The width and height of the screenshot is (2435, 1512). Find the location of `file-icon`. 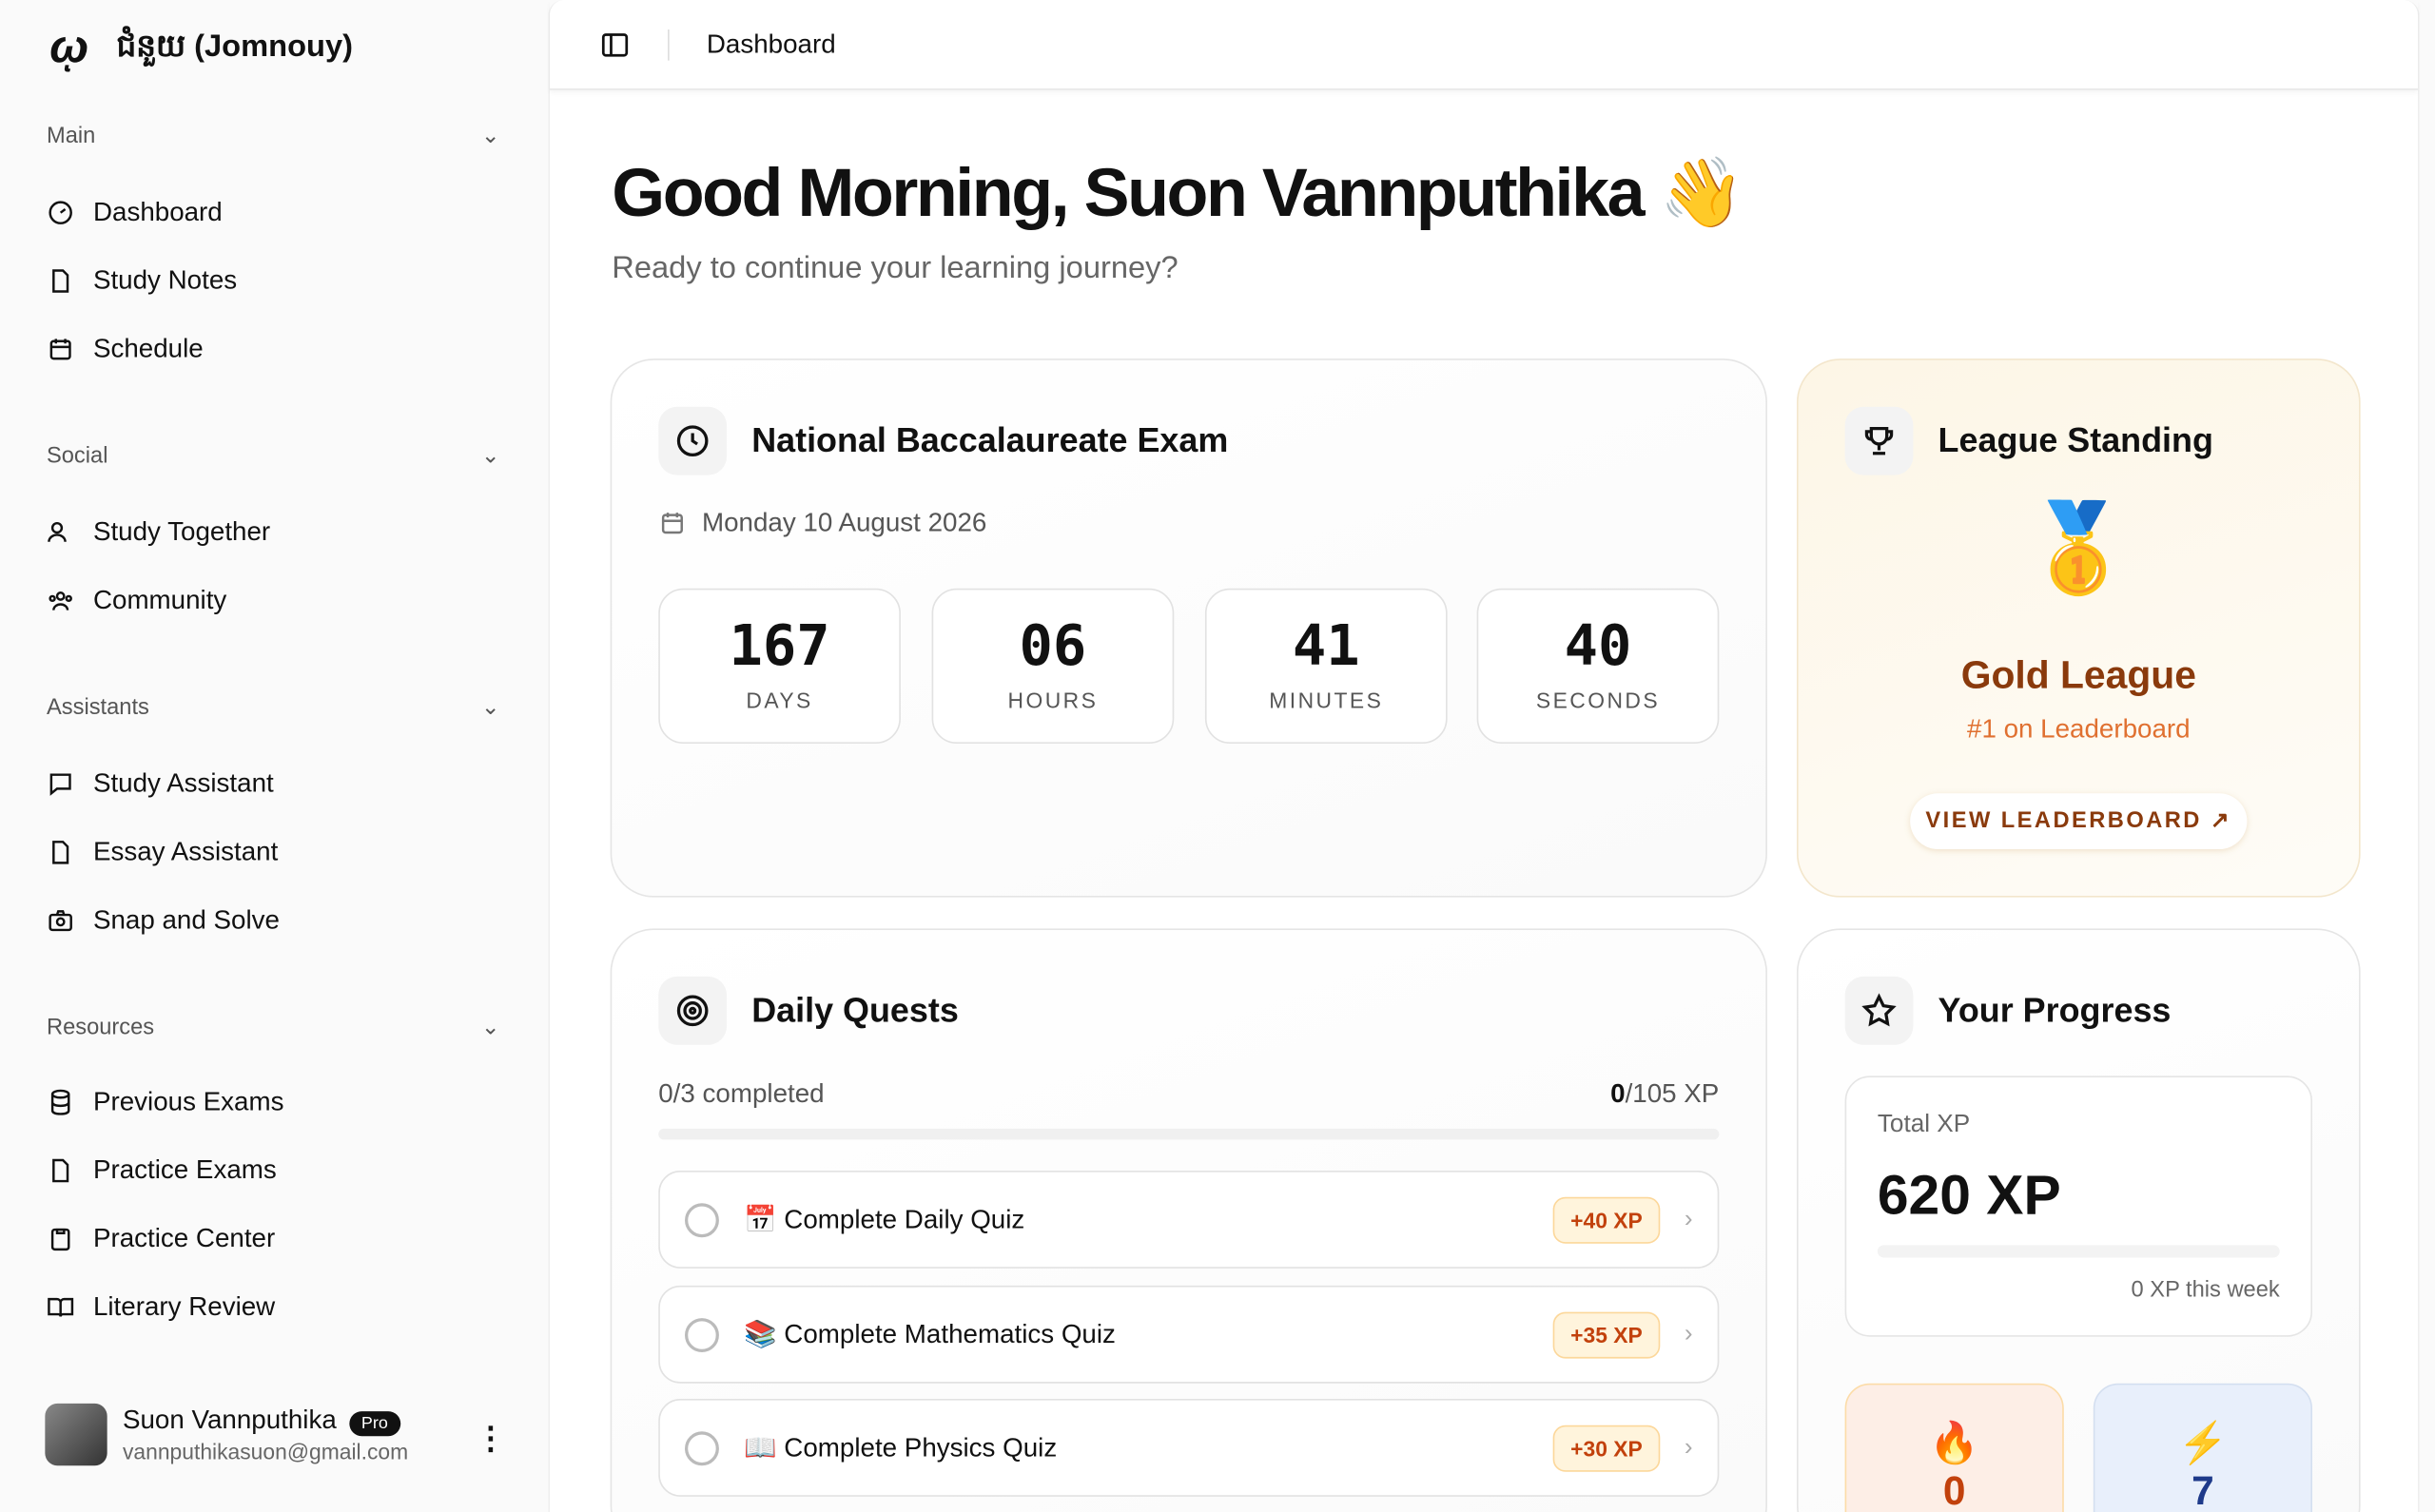

file-icon is located at coordinates (61, 281).